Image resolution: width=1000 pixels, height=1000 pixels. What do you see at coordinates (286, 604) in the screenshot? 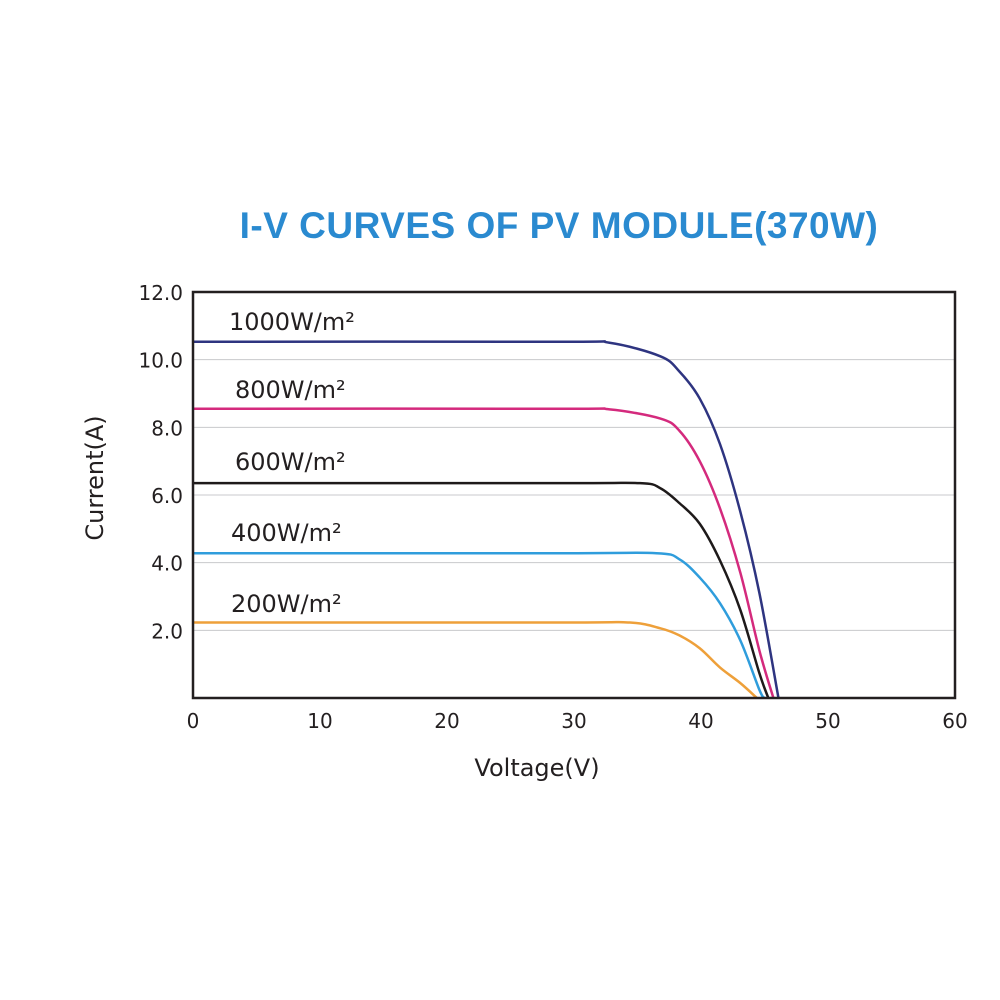
I see `series-label: 200W/m²` at bounding box center [286, 604].